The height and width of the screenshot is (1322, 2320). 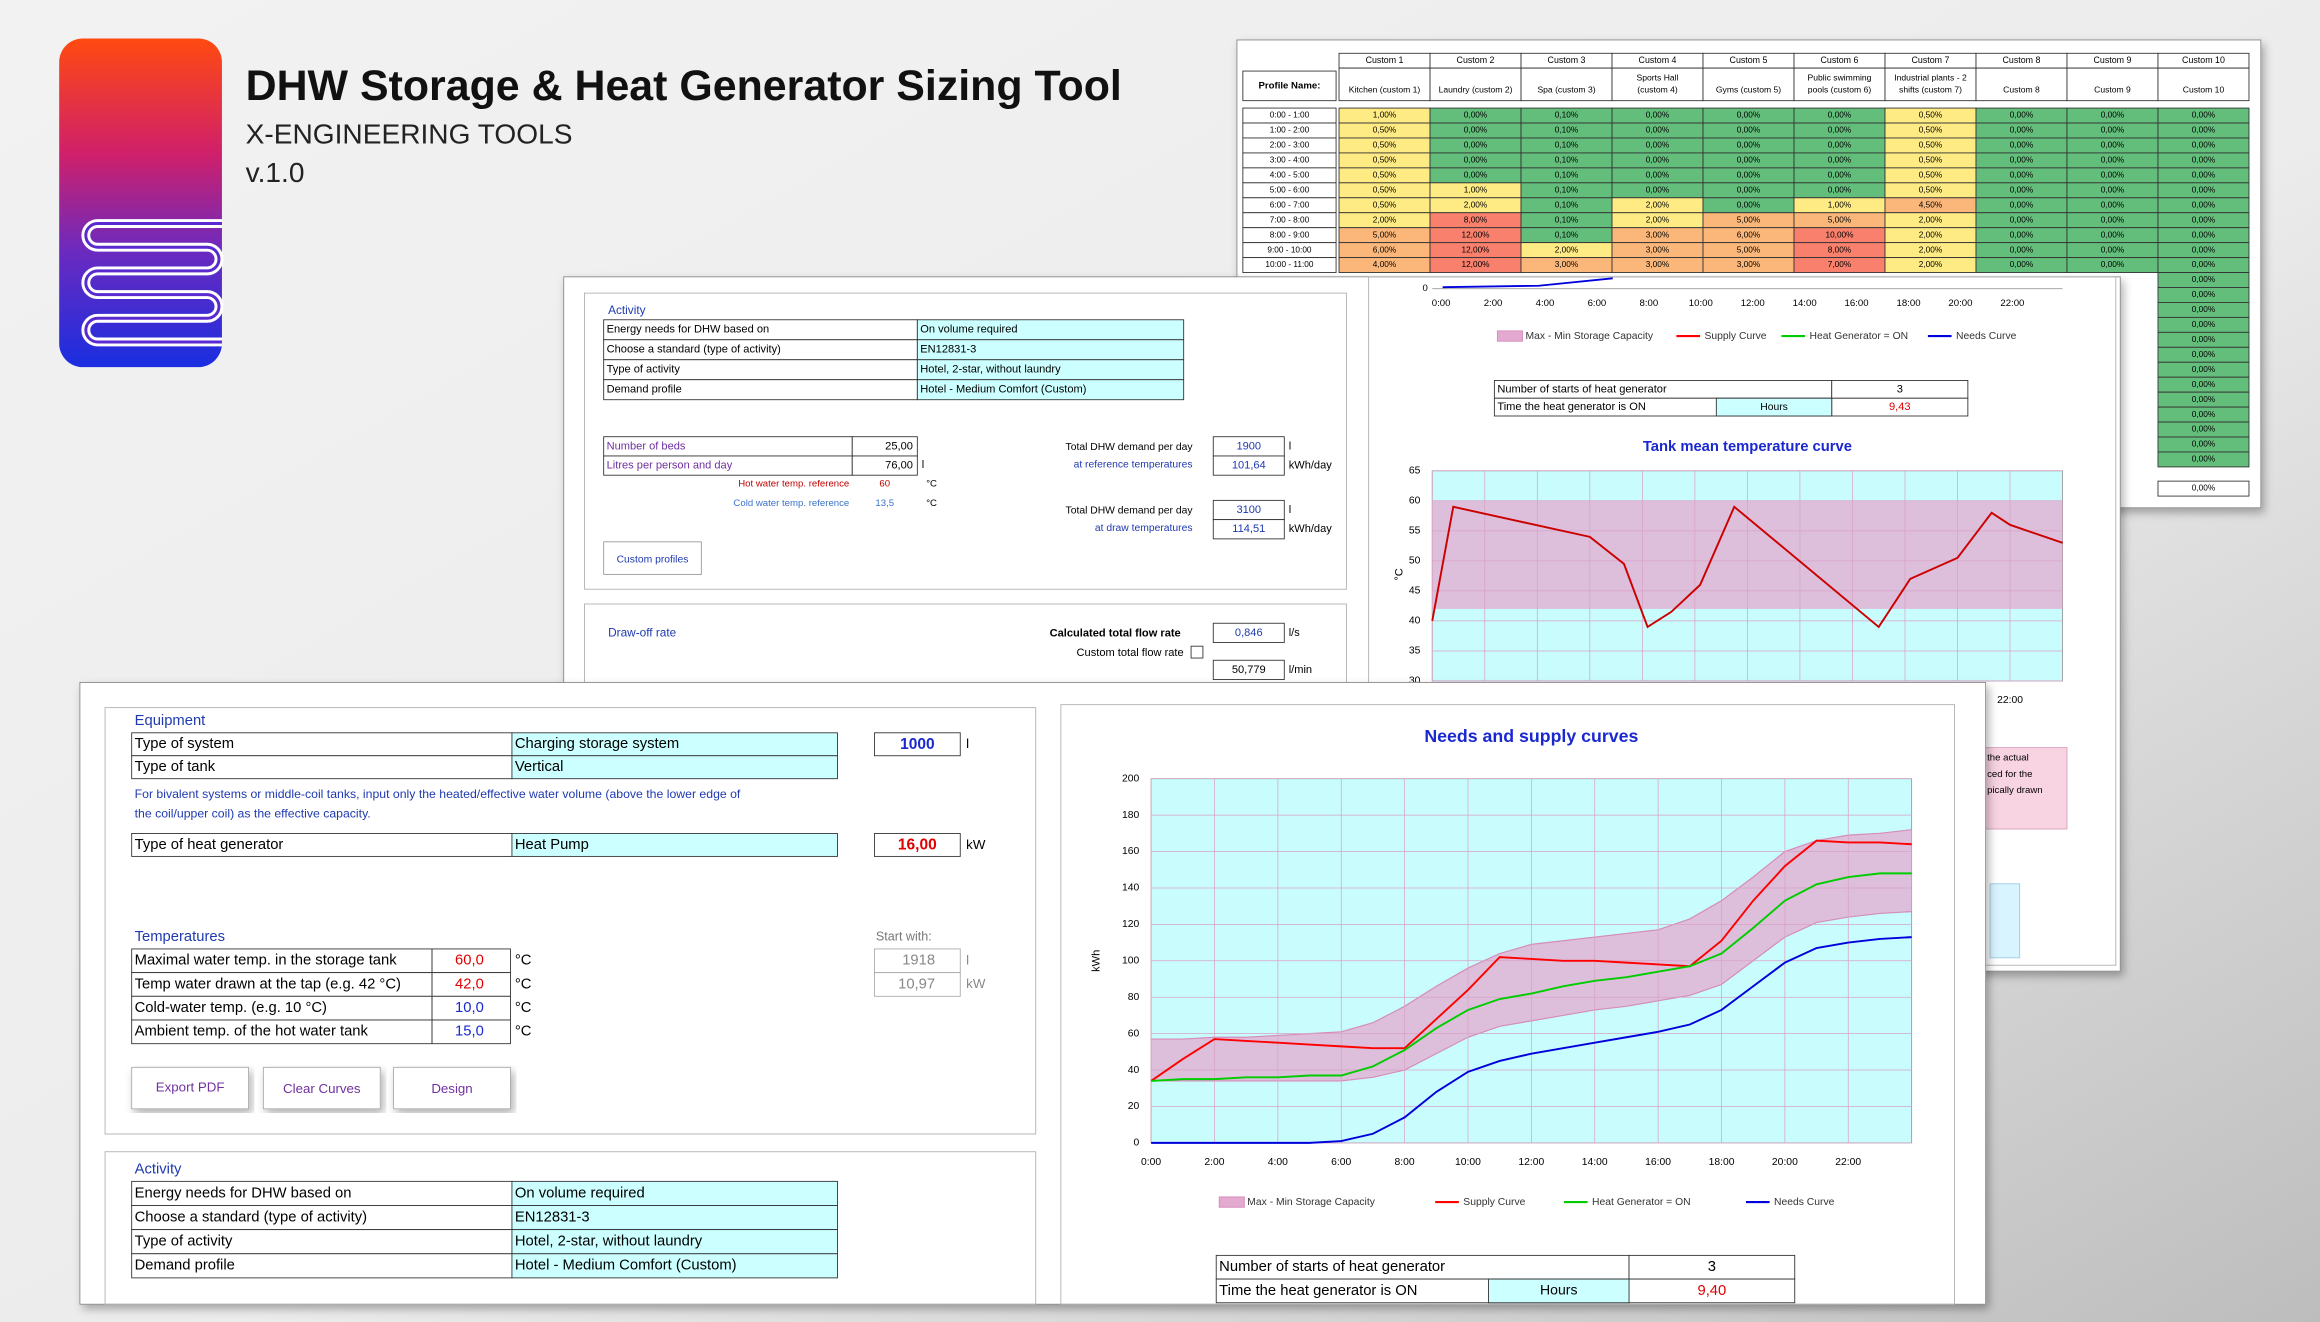 What do you see at coordinates (2008, 757) in the screenshot?
I see `note-text: the actual` at bounding box center [2008, 757].